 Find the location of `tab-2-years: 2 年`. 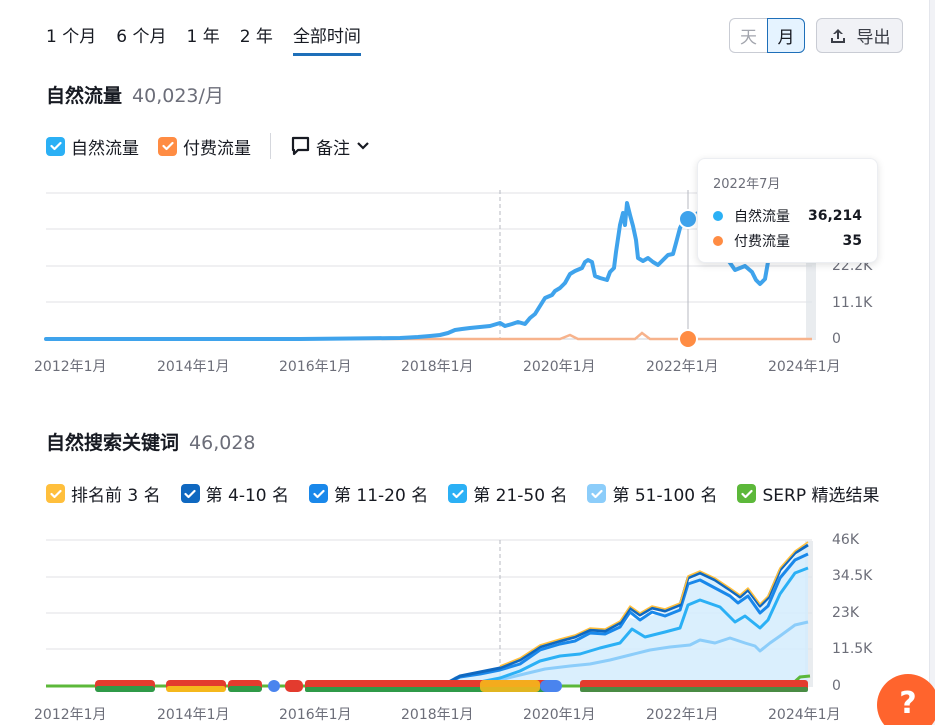

tab-2-years: 2 年 is located at coordinates (256, 37).